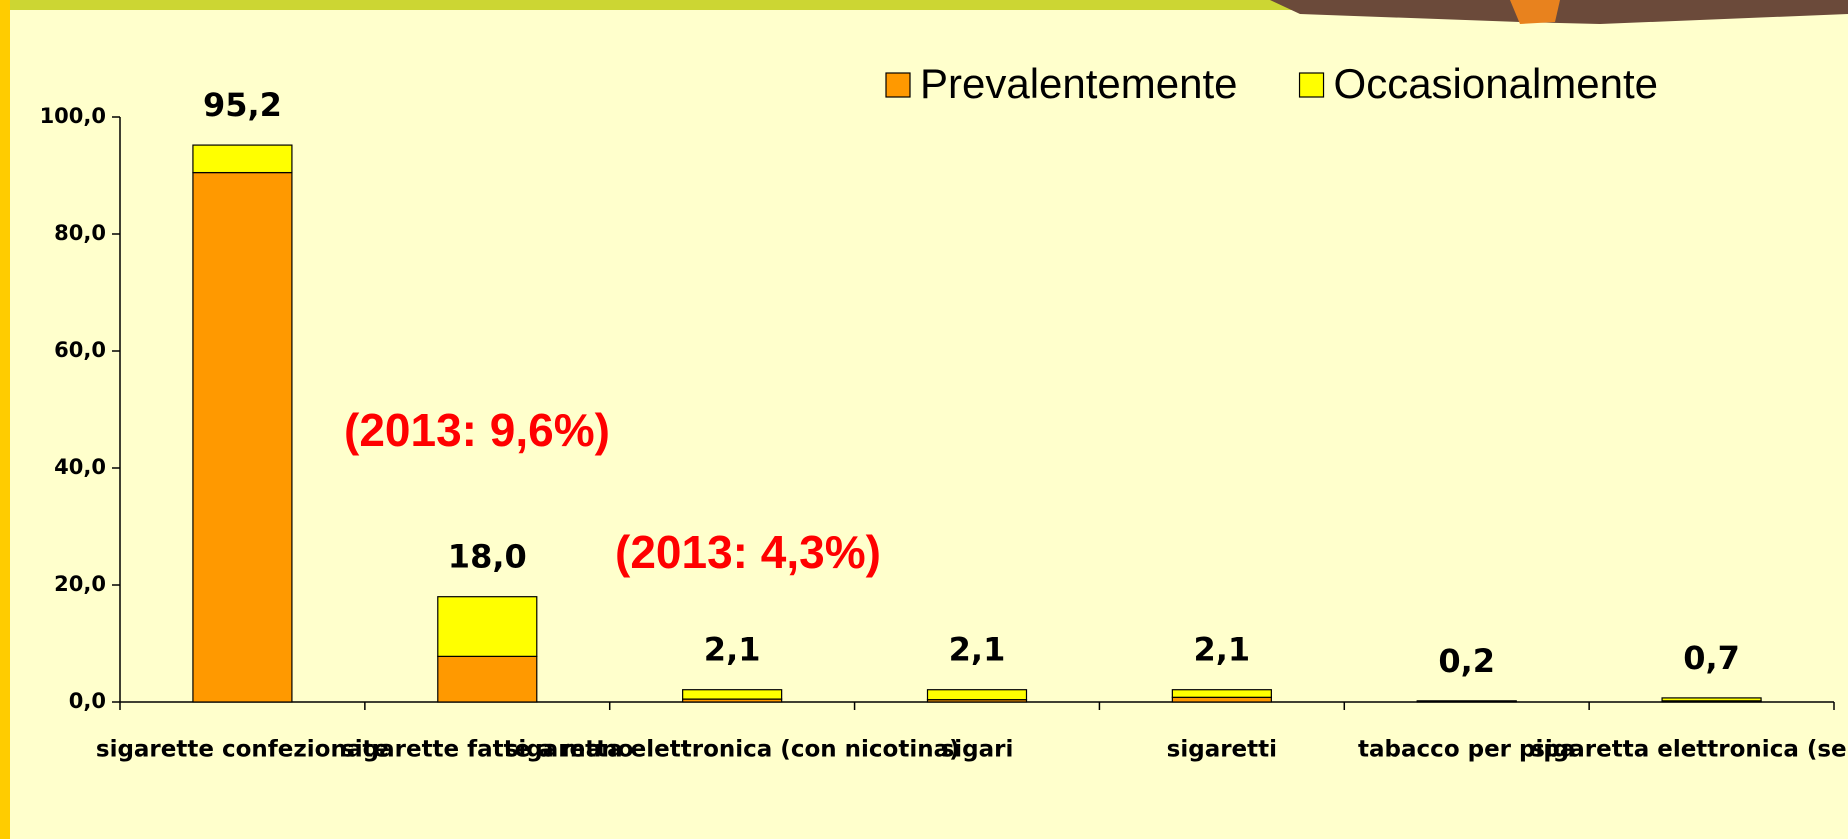 The height and width of the screenshot is (839, 1848). Describe the element at coordinates (1079, 83) in the screenshot. I see `legend-label: Prevalentemente` at that location.